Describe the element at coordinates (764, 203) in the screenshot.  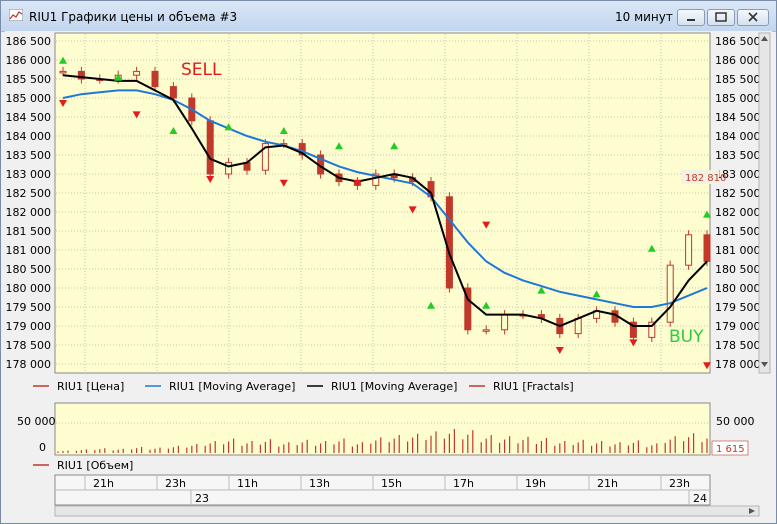
I see `price-scrollbar` at that location.